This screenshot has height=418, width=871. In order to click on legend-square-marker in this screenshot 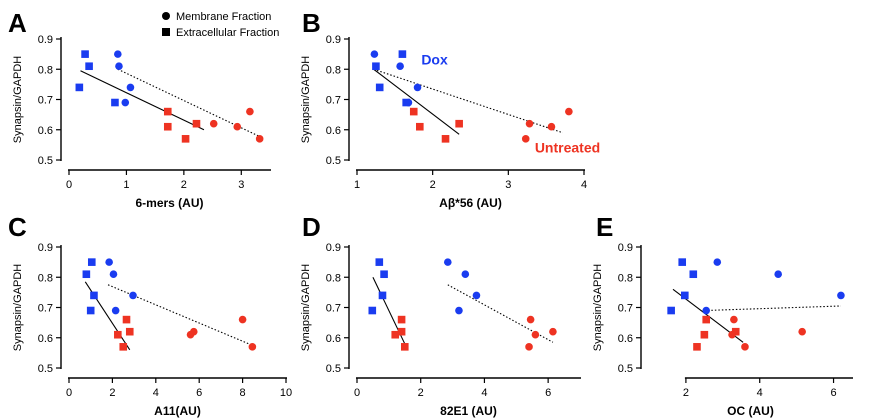, I will do `click(166, 32)`.